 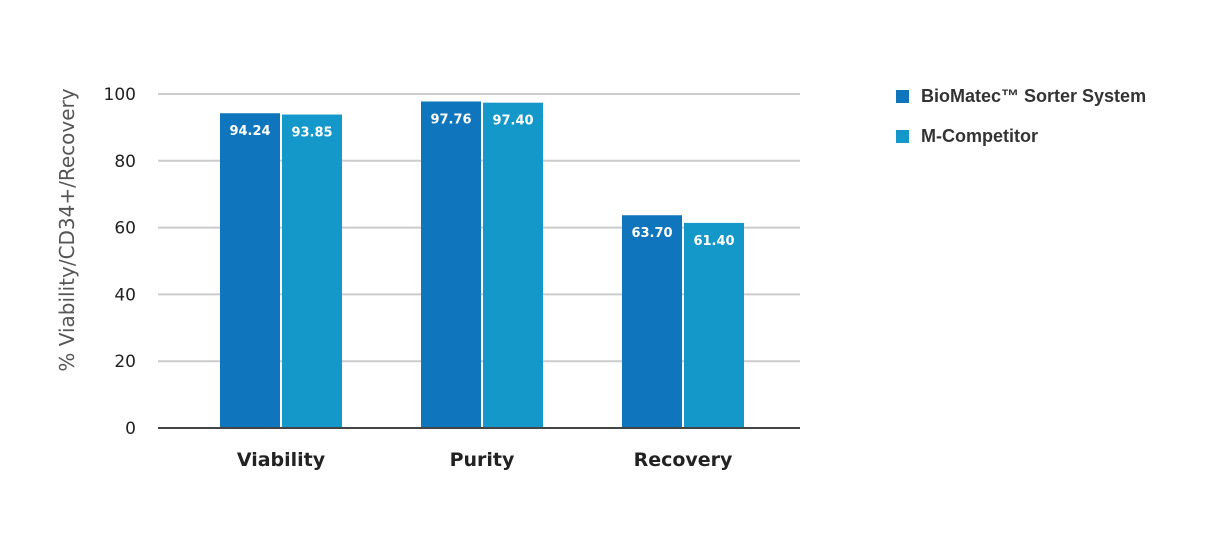 I want to click on y-tick-label: 0, so click(x=130, y=429).